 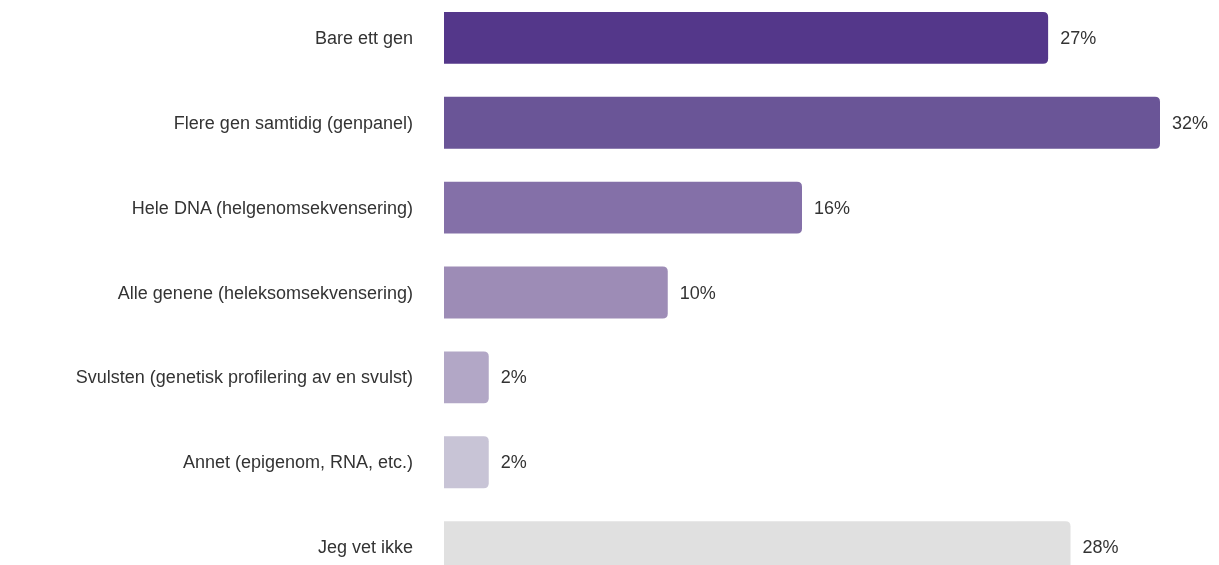 What do you see at coordinates (365, 547) in the screenshot?
I see `y-tick-label: Jeg vet ikke` at bounding box center [365, 547].